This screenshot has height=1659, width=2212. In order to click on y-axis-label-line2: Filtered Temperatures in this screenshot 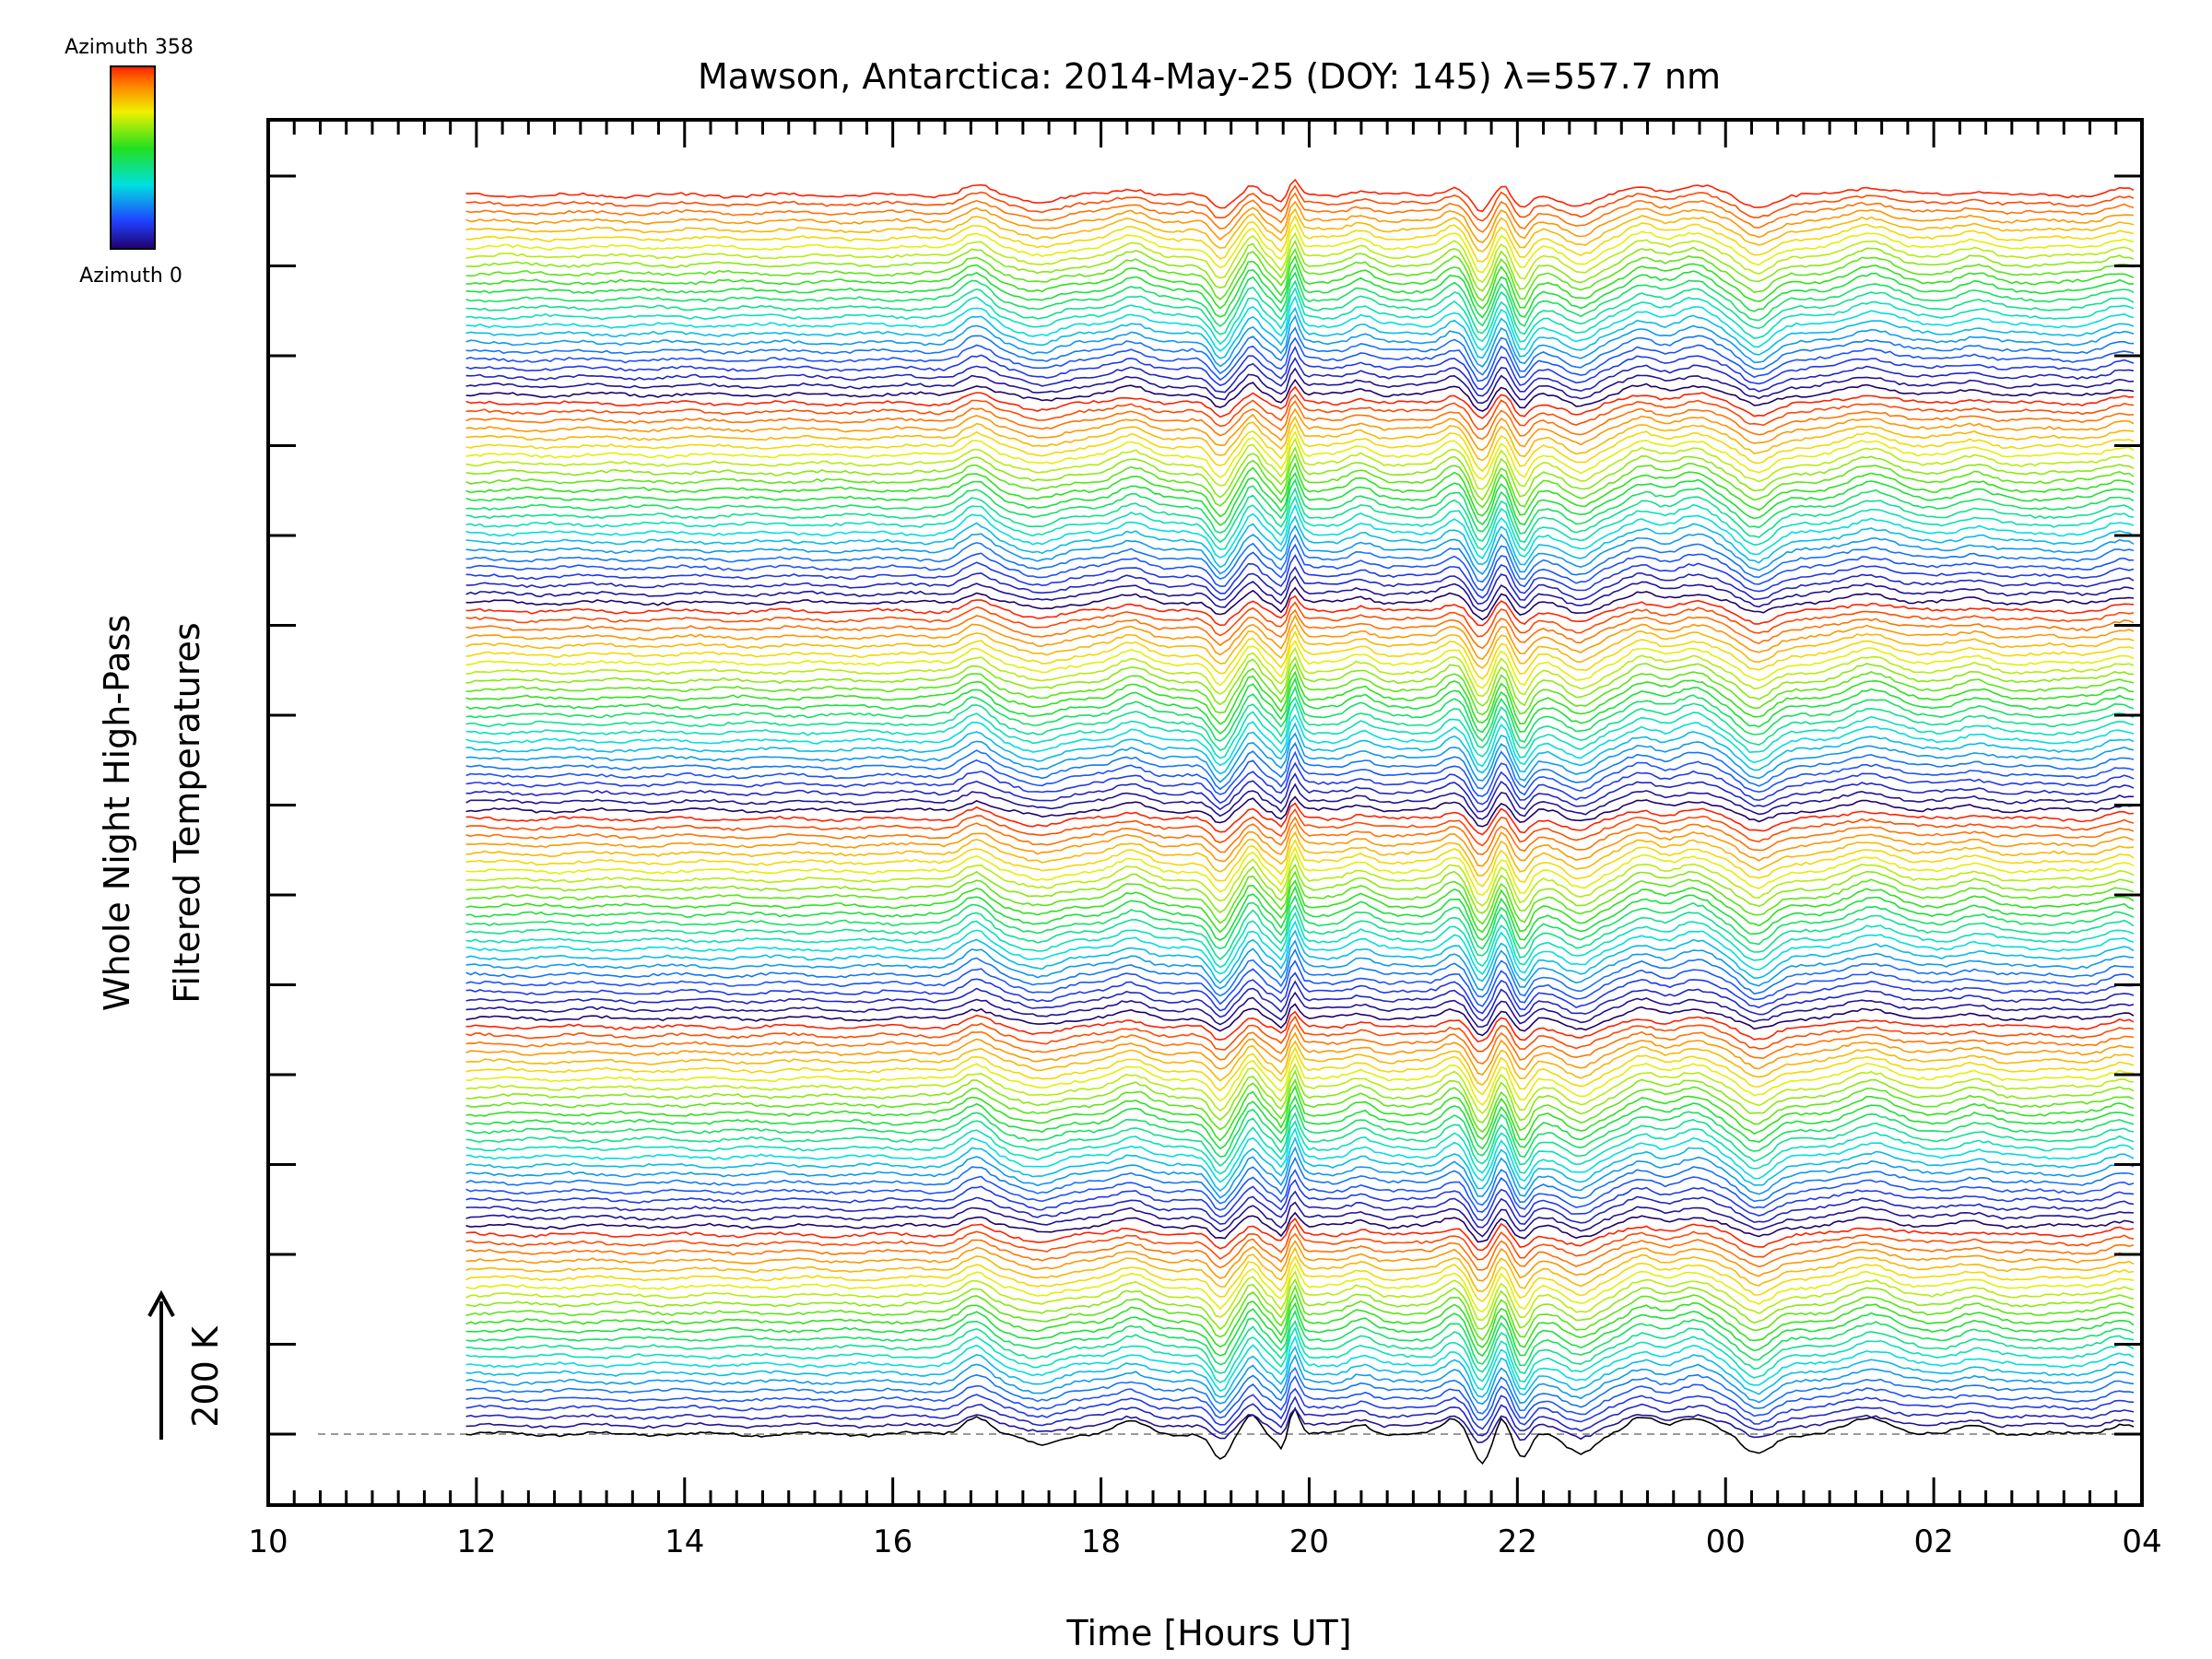, I will do `click(187, 812)`.